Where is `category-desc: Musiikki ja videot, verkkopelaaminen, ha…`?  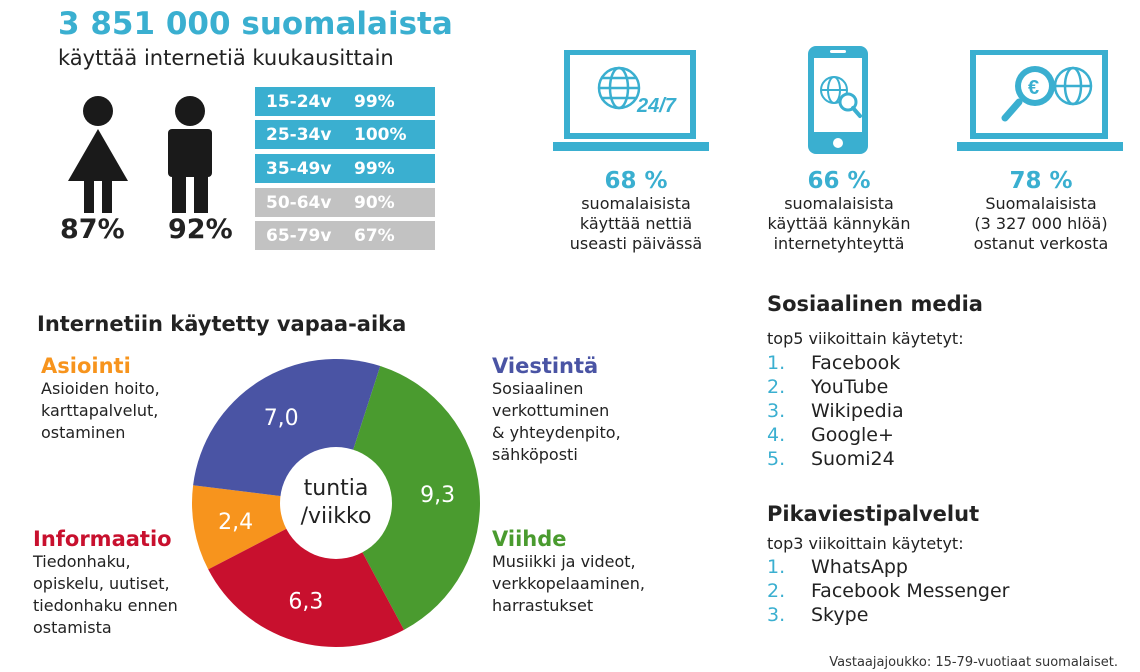
category-desc: Musiikki ja videot, verkkopelaaminen, ha… is located at coordinates (568, 583).